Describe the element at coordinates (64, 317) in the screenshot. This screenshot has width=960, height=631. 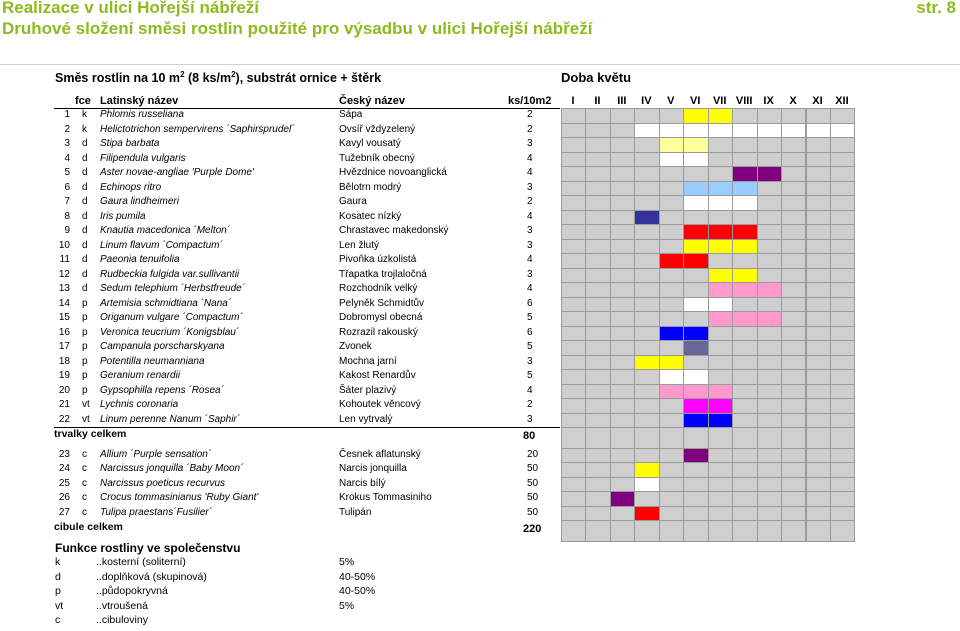
I see `cell-n: 15` at that location.